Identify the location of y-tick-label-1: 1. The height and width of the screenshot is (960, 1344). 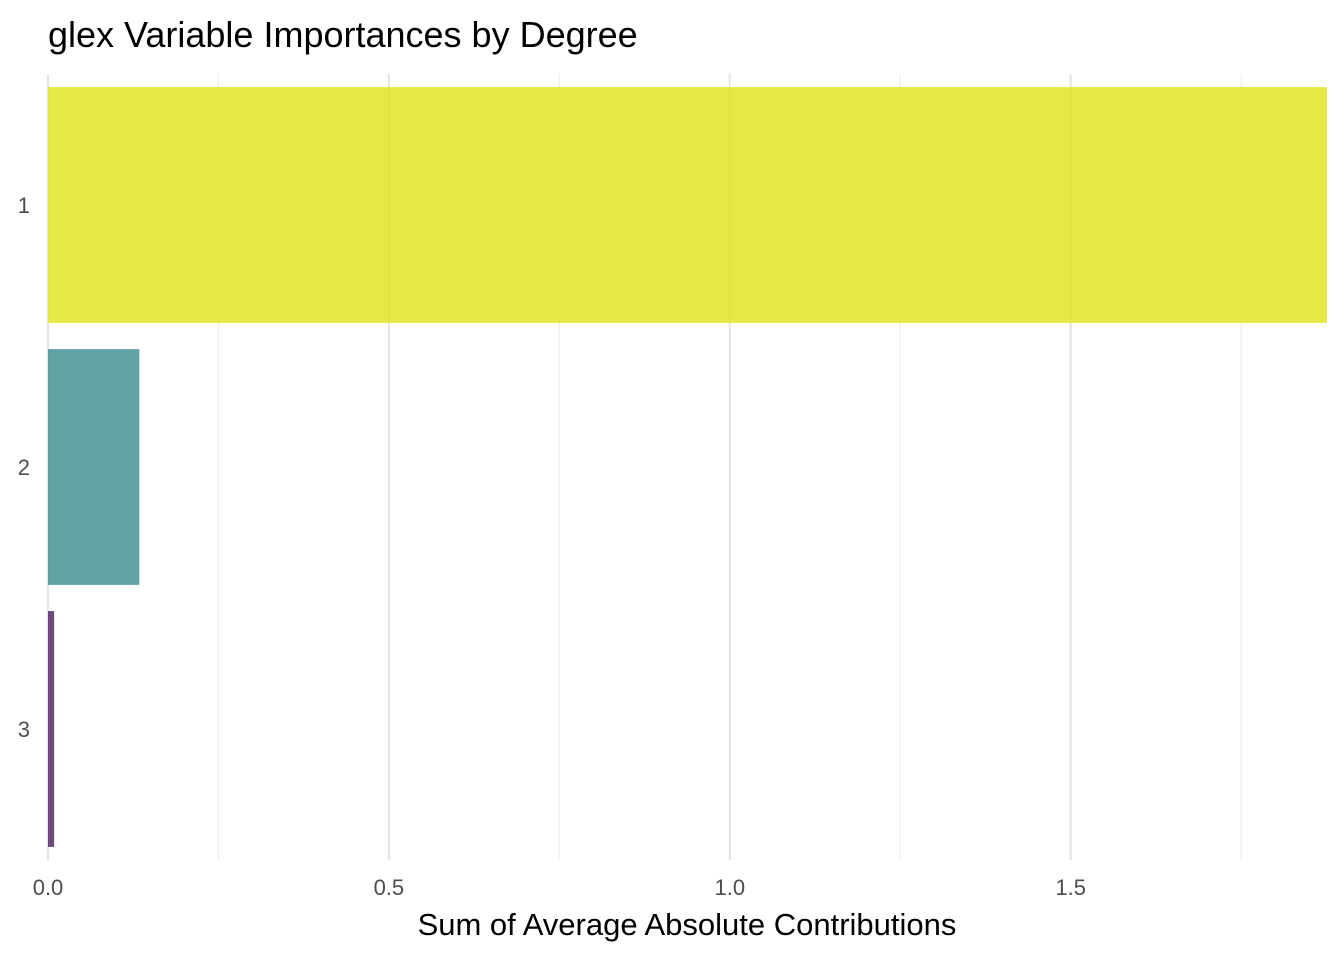
(24, 205).